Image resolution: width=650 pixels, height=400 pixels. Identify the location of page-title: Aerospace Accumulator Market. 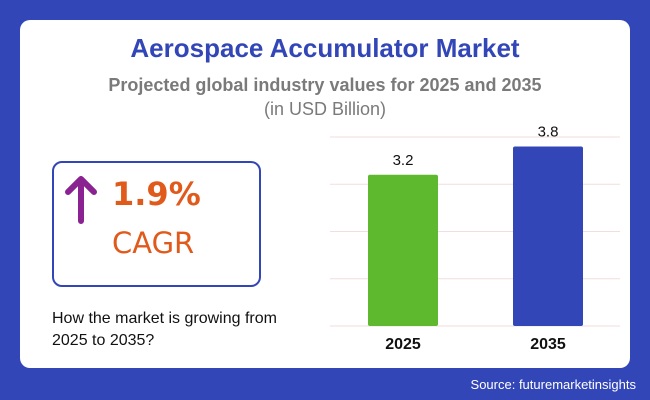
(325, 48).